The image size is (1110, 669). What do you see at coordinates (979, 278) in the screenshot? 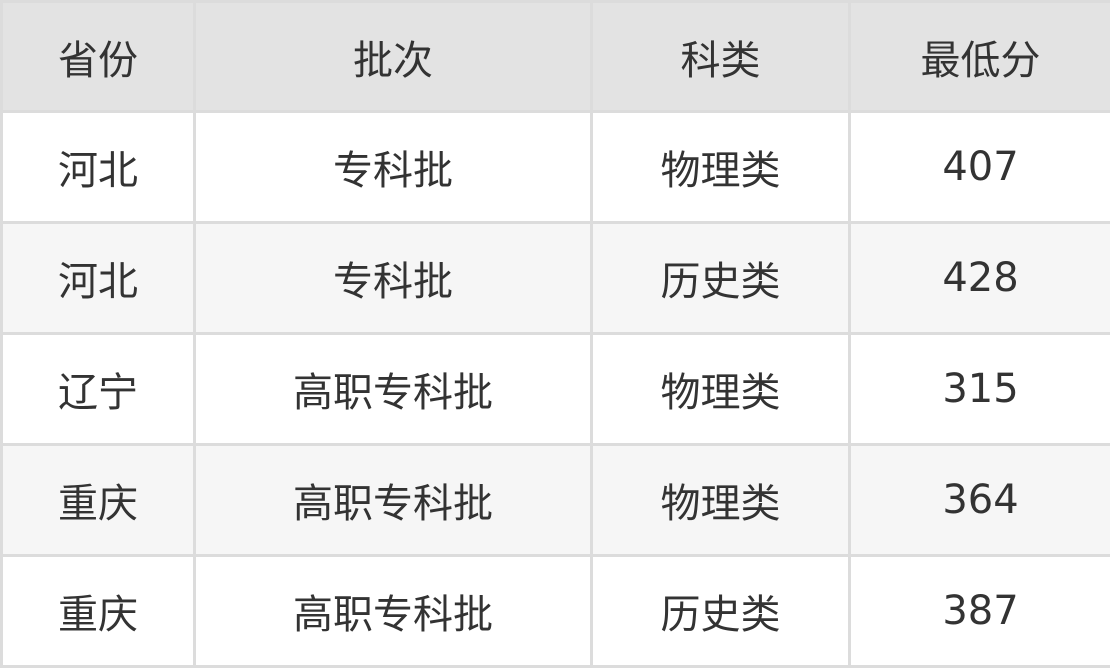
I see `cell-min-score: 428` at bounding box center [979, 278].